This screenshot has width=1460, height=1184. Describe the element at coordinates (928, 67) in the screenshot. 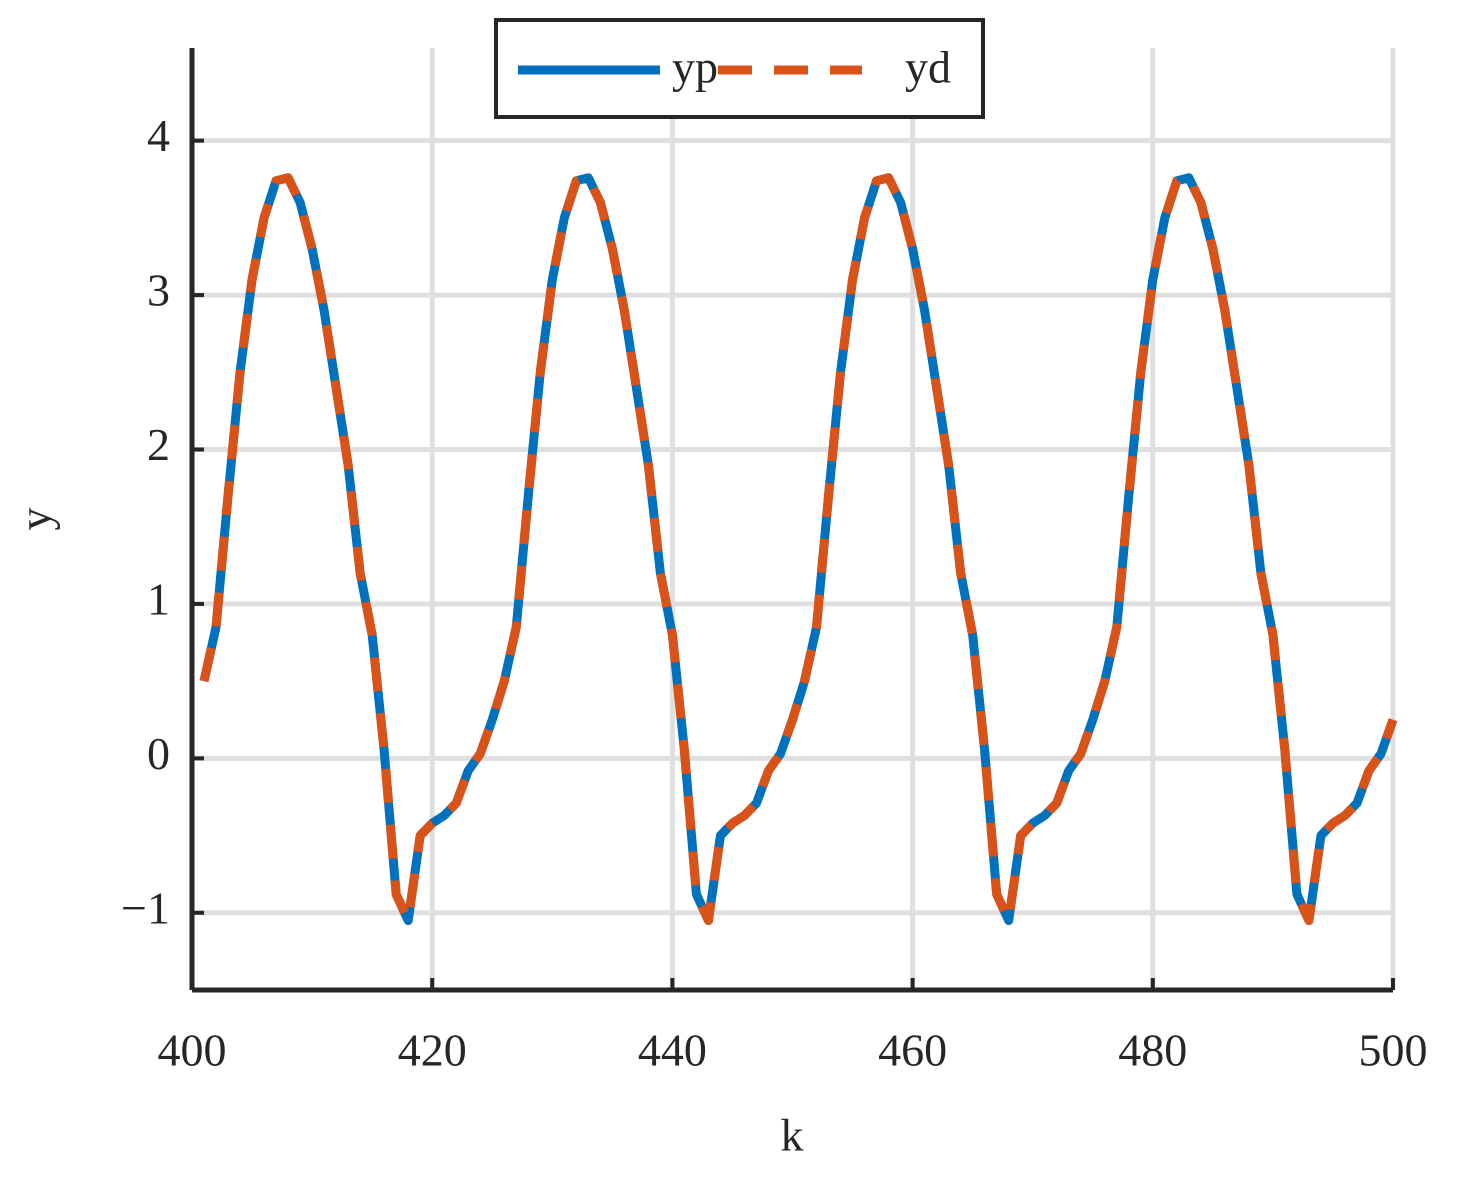

I see `legend-label: yd` at that location.